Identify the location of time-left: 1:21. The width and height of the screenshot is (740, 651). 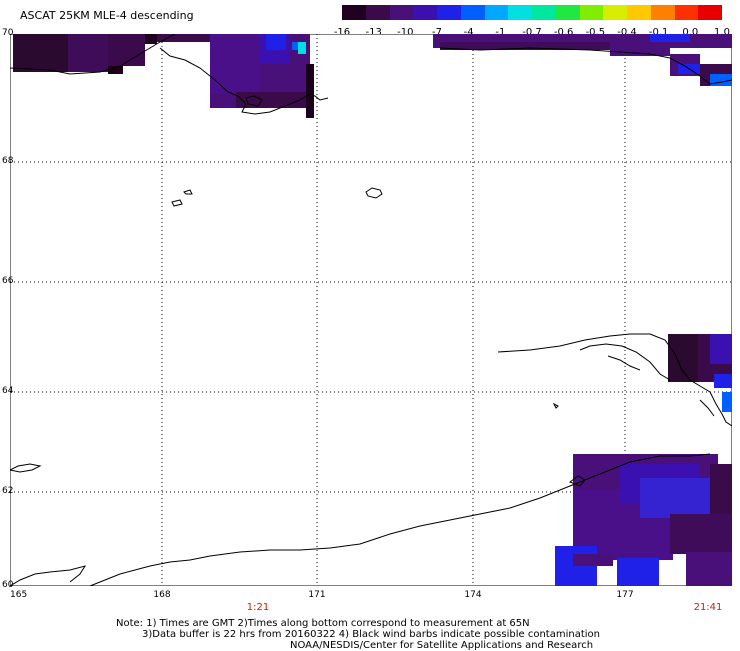
(258, 607).